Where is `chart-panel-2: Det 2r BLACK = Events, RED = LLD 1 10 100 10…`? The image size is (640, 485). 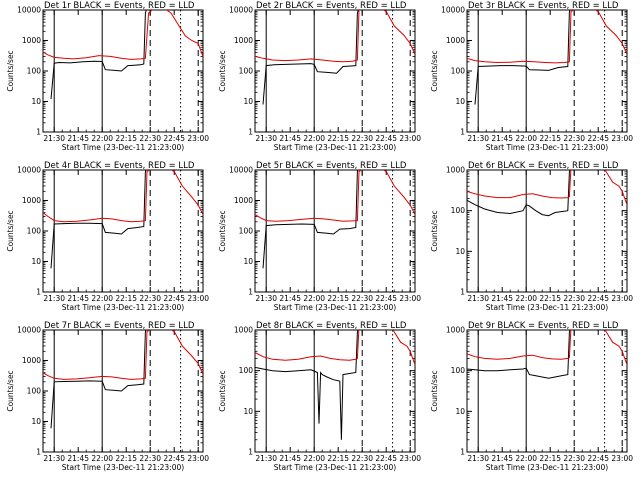
chart-panel-2: Det 2r BLACK = Events, RED = LLD 1 10 100 10… is located at coordinates (319, 76).